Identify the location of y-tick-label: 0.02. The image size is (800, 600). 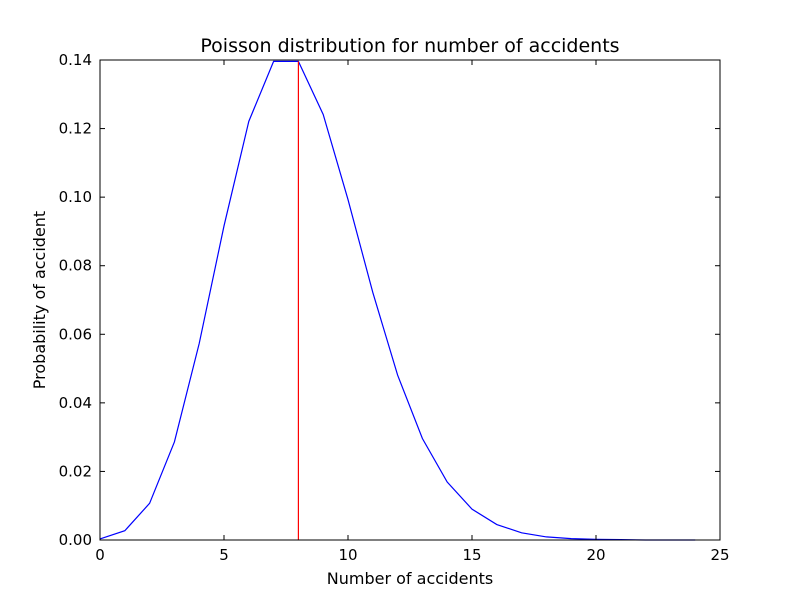
(75, 471).